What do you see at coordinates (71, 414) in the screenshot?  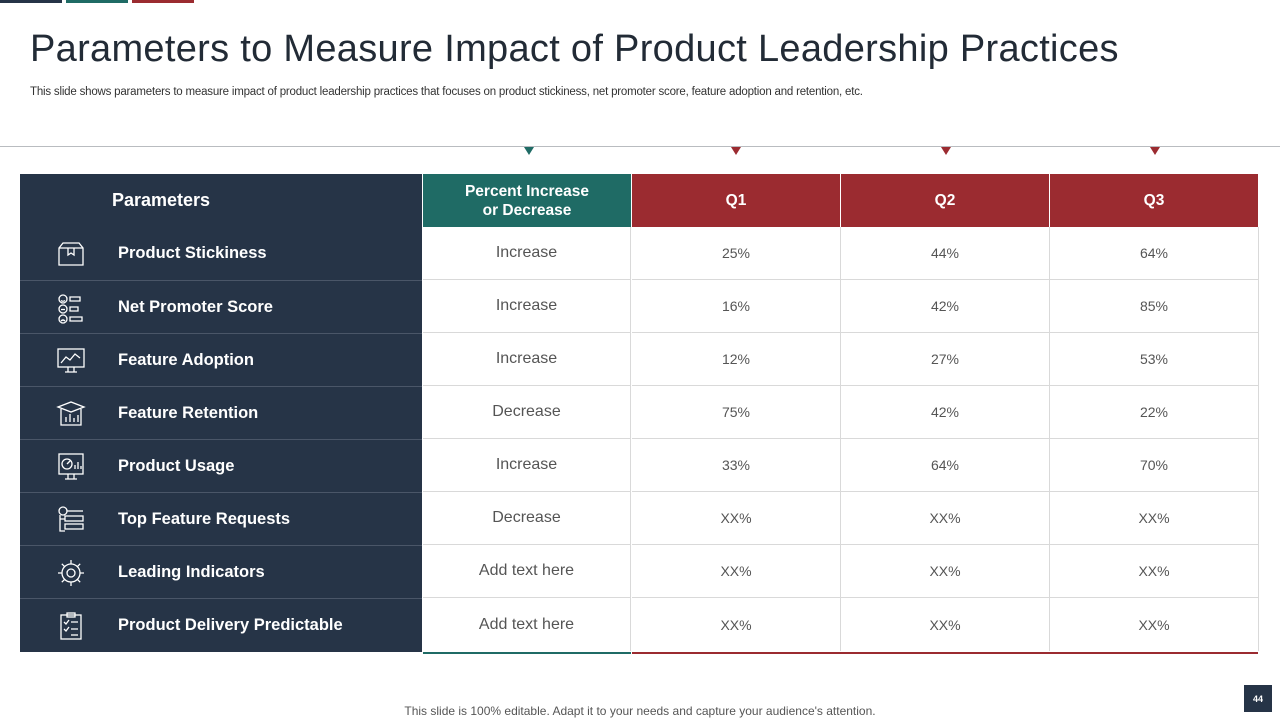 I see `open-box-chart-icon` at bounding box center [71, 414].